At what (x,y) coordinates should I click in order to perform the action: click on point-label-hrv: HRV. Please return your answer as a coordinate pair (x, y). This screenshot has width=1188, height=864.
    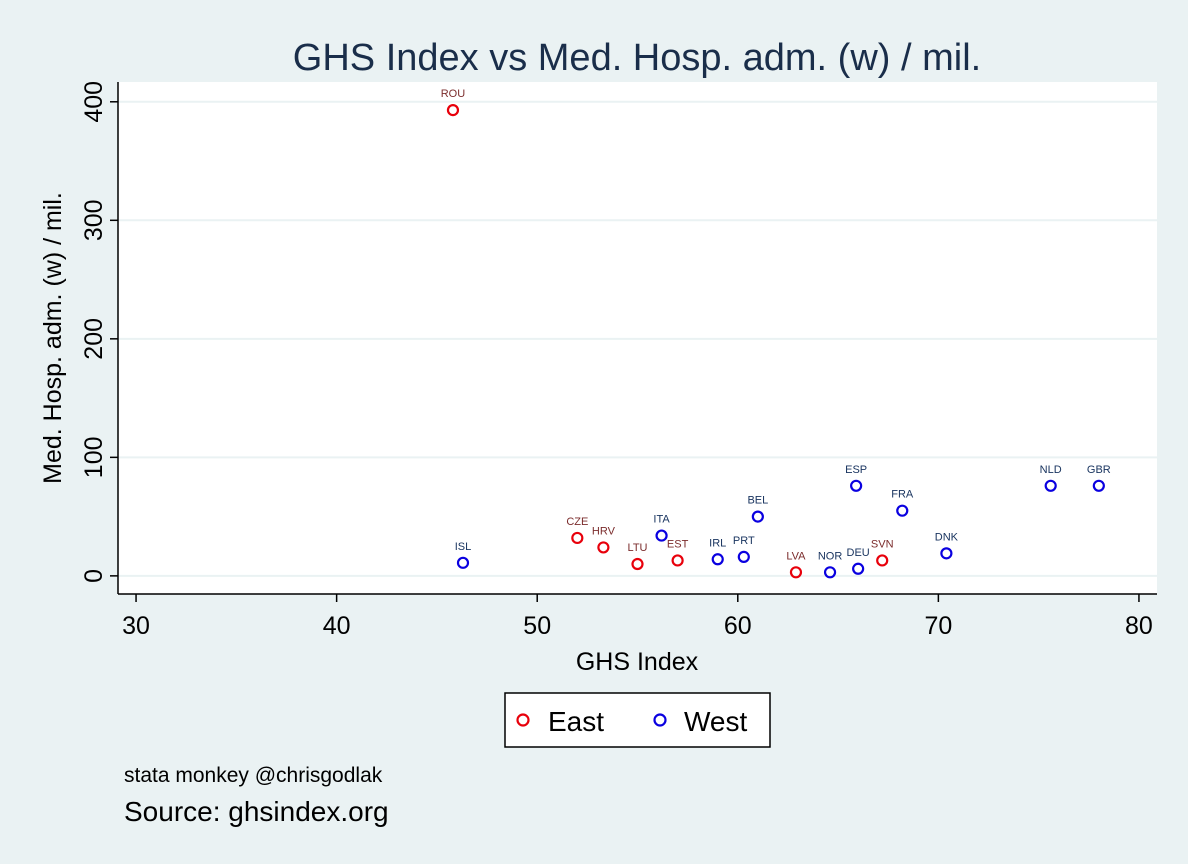
    Looking at the image, I should click on (604, 531).